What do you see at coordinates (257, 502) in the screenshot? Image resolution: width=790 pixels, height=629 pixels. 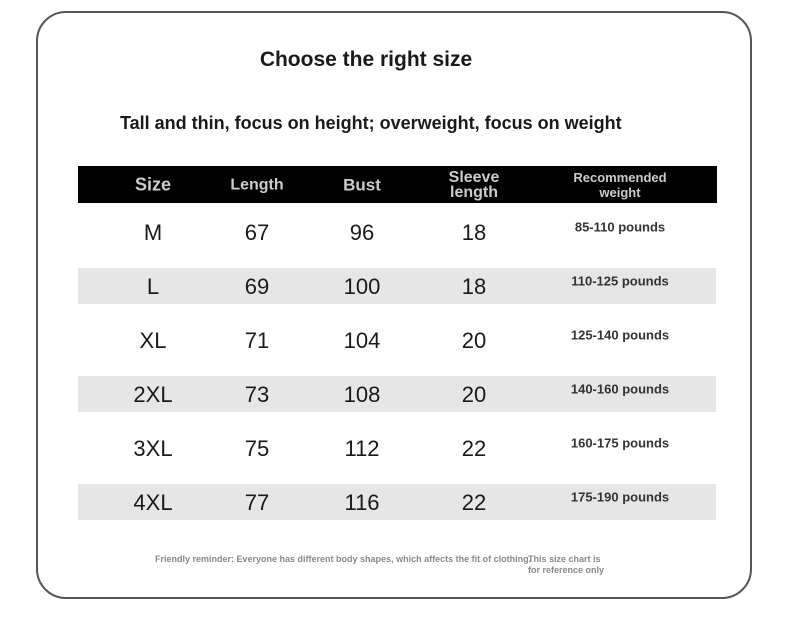 I see `table-cell: 77` at bounding box center [257, 502].